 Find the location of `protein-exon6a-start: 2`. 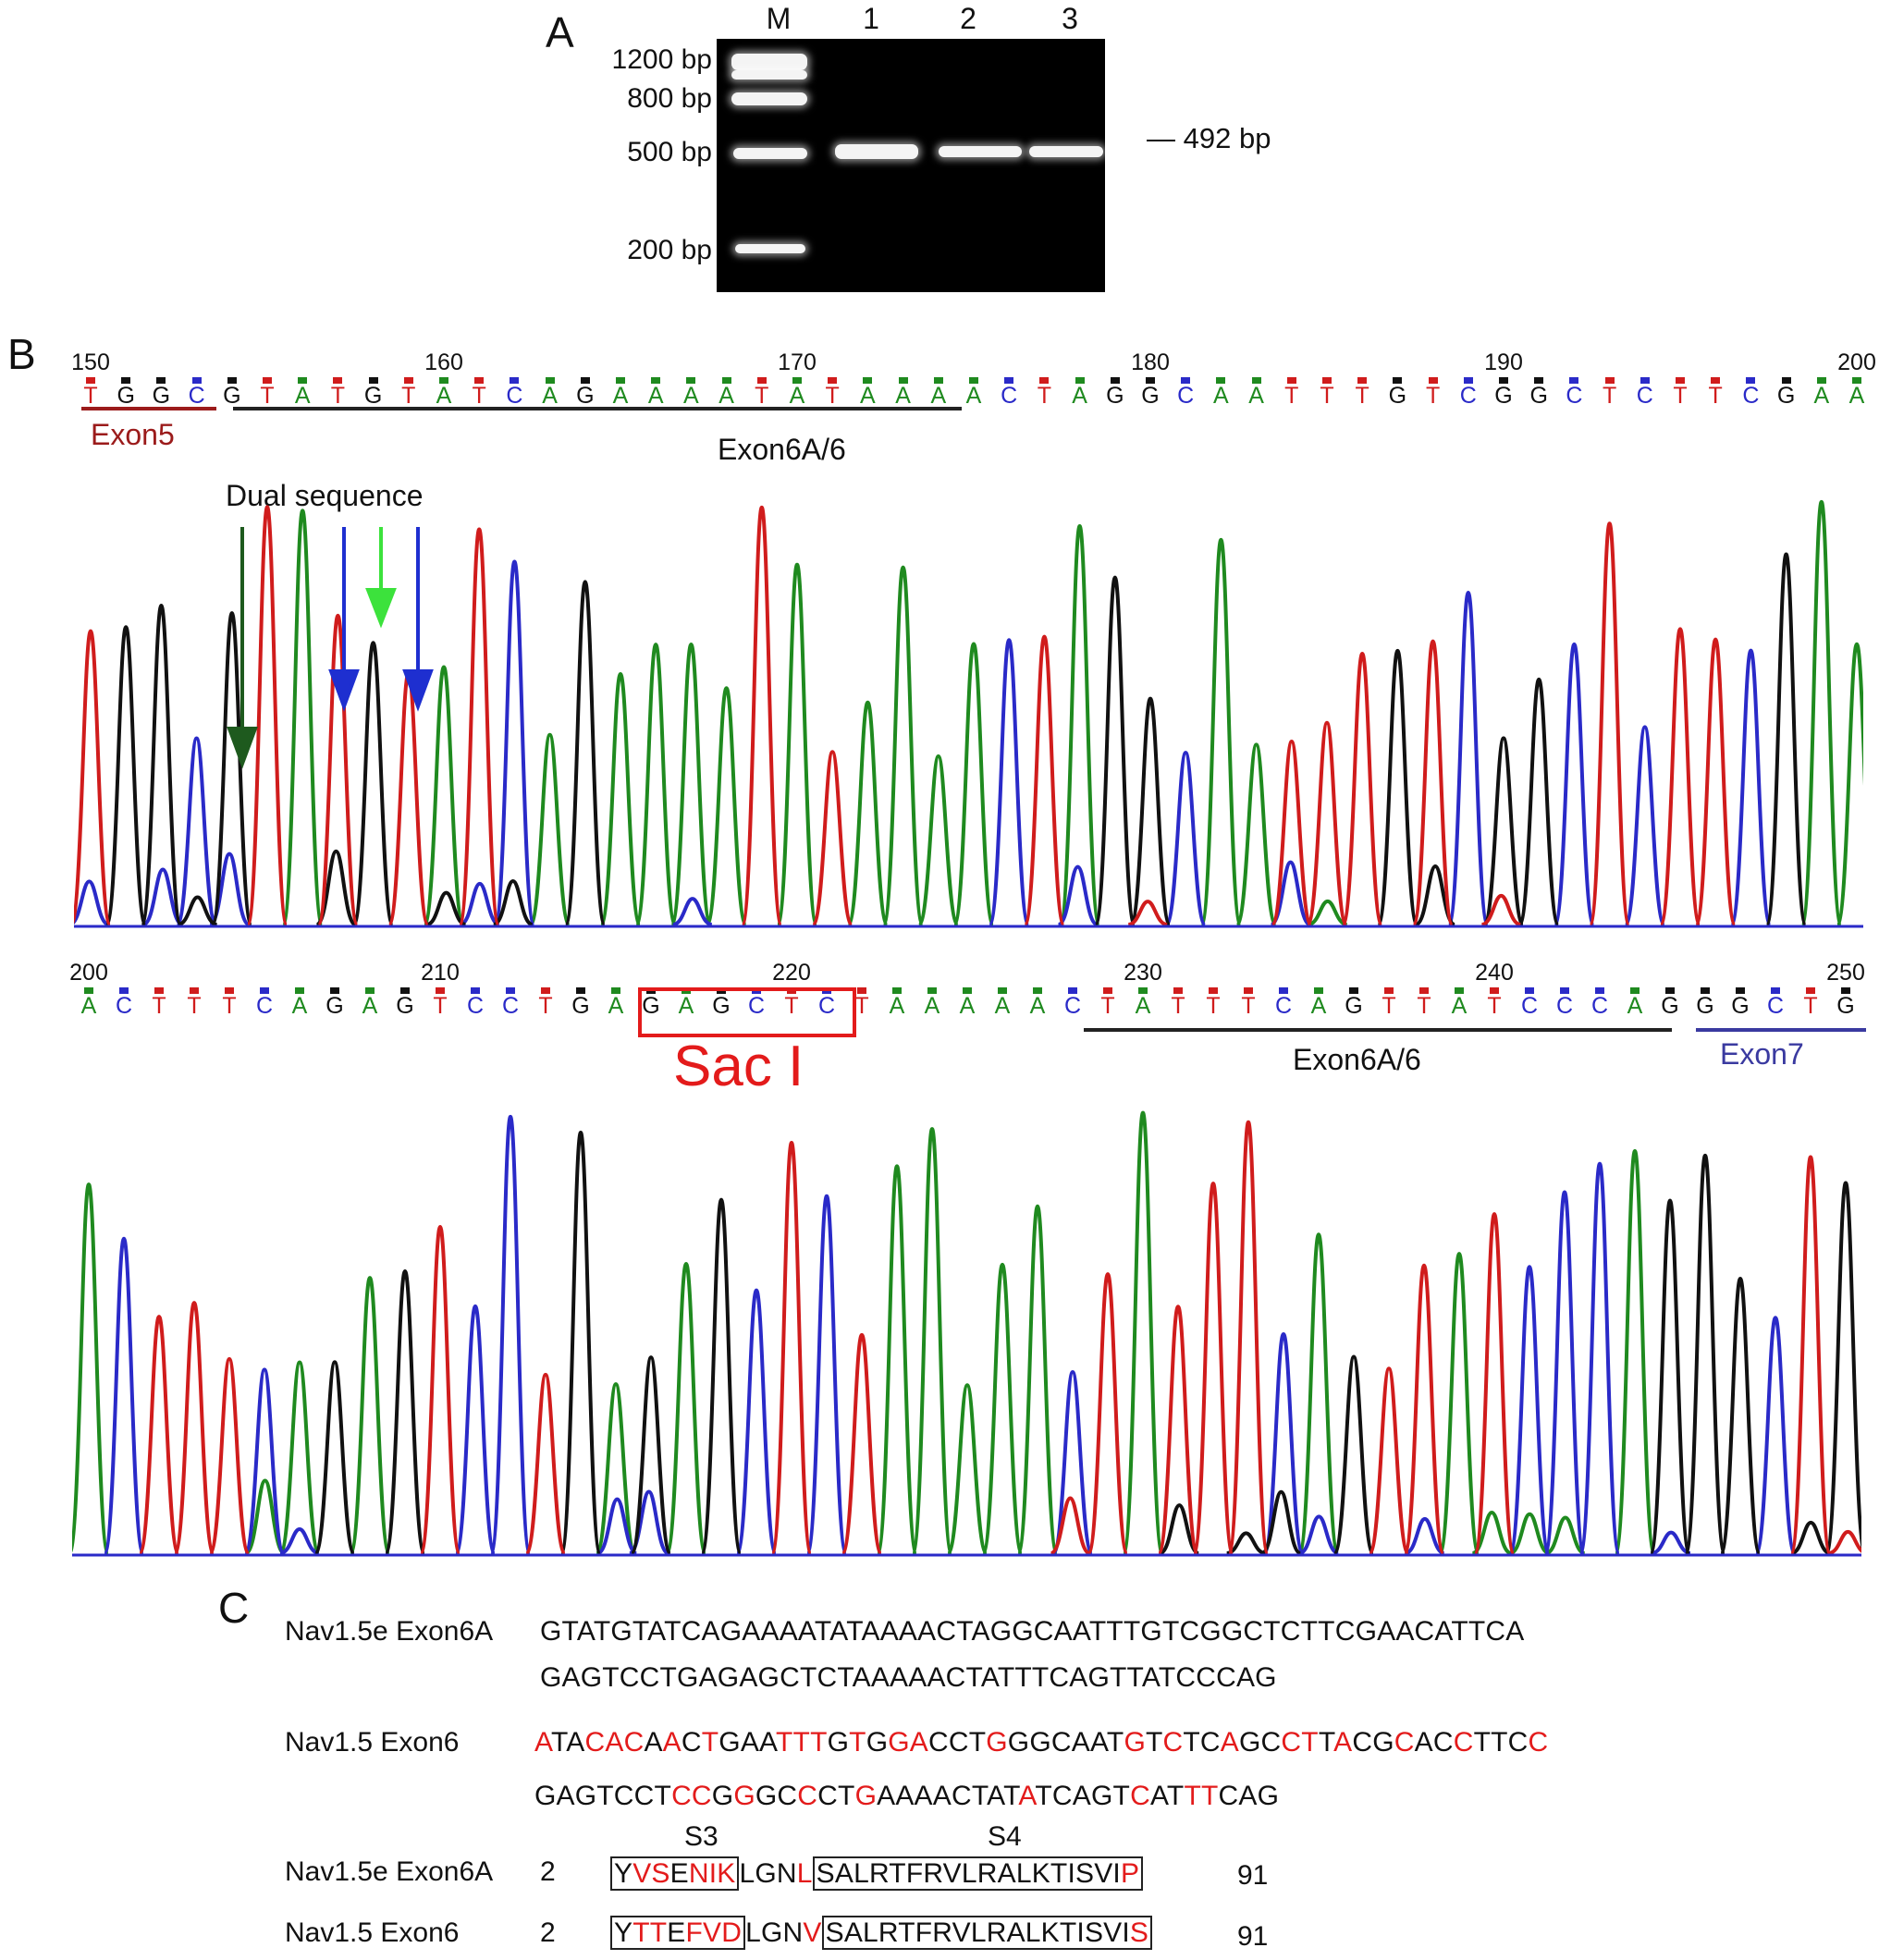

protein-exon6a-start: 2 is located at coordinates (548, 1872).